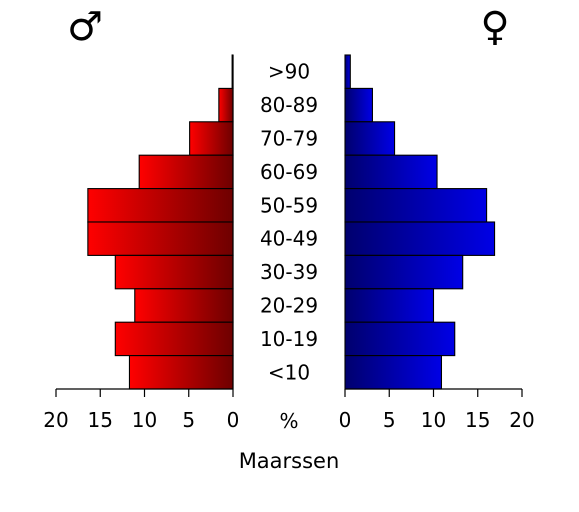 Image resolution: width=579 pixels, height=512 pixels. I want to click on male-tick-label: 20, so click(55, 420).